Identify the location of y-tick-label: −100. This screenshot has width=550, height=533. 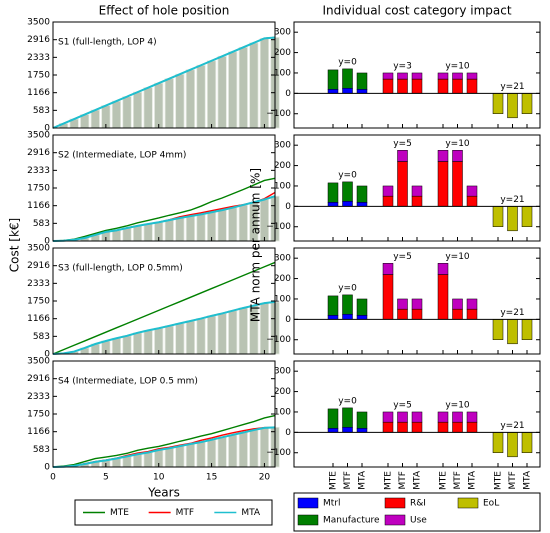
(278, 227).